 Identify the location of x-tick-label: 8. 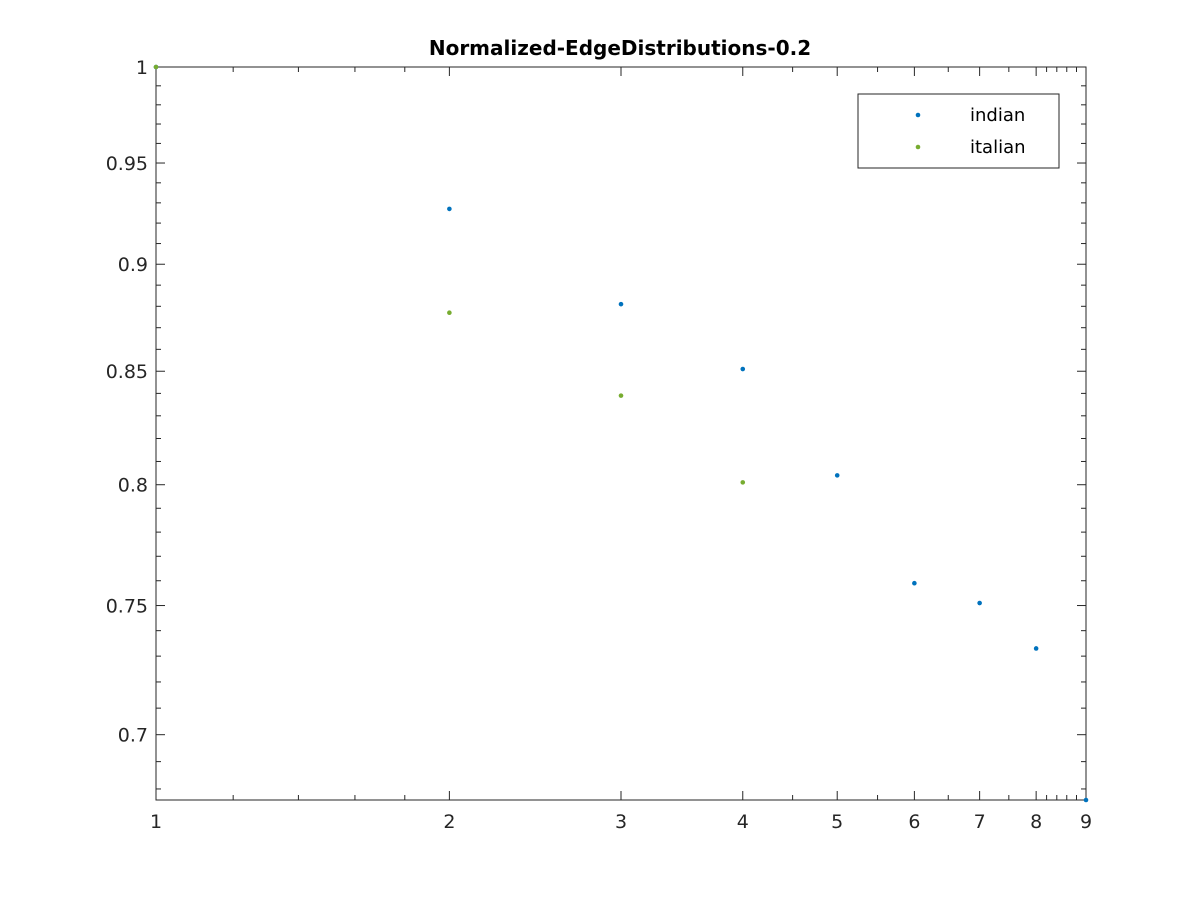
(1036, 822).